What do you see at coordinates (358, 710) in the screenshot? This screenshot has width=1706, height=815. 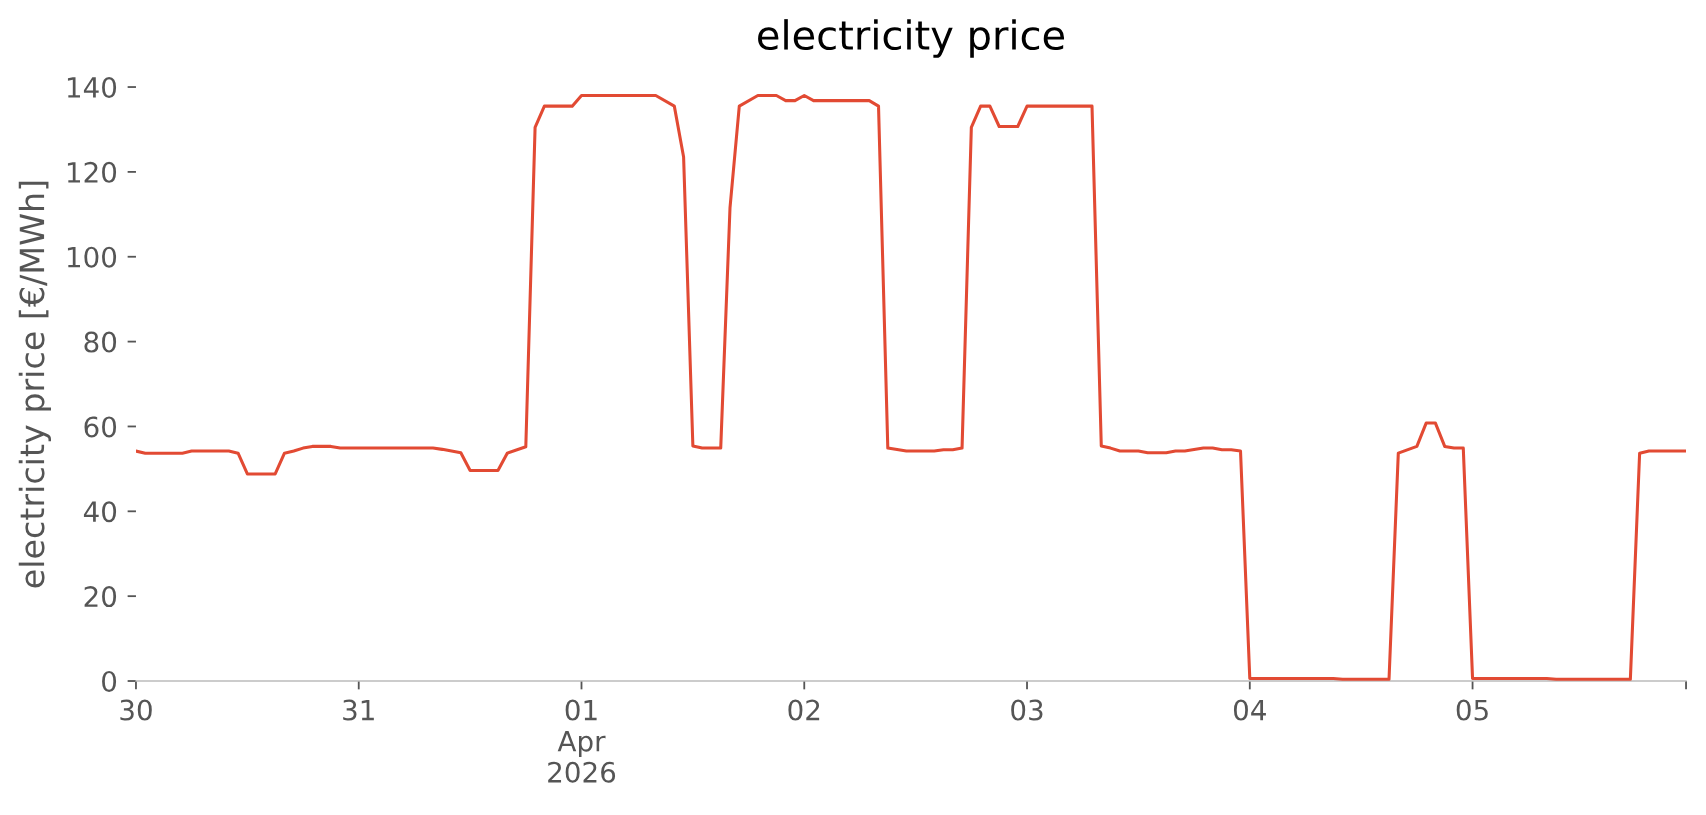 I see `x-tick-label: 31` at bounding box center [358, 710].